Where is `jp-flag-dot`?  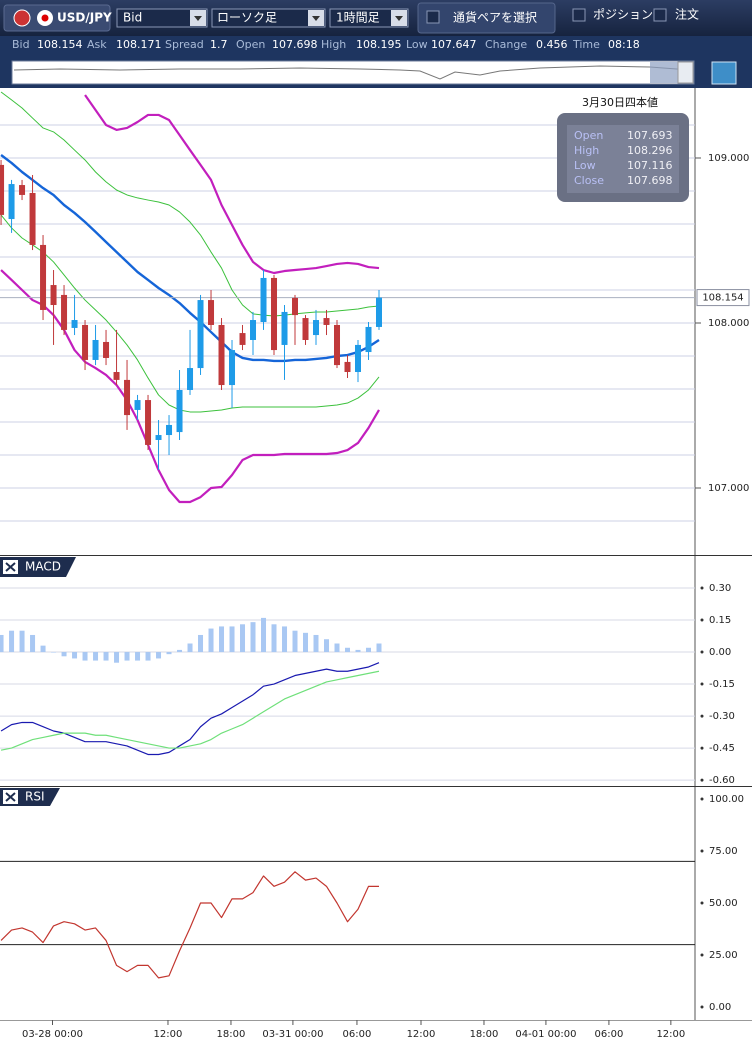
jp-flag-dot is located at coordinates (45, 18).